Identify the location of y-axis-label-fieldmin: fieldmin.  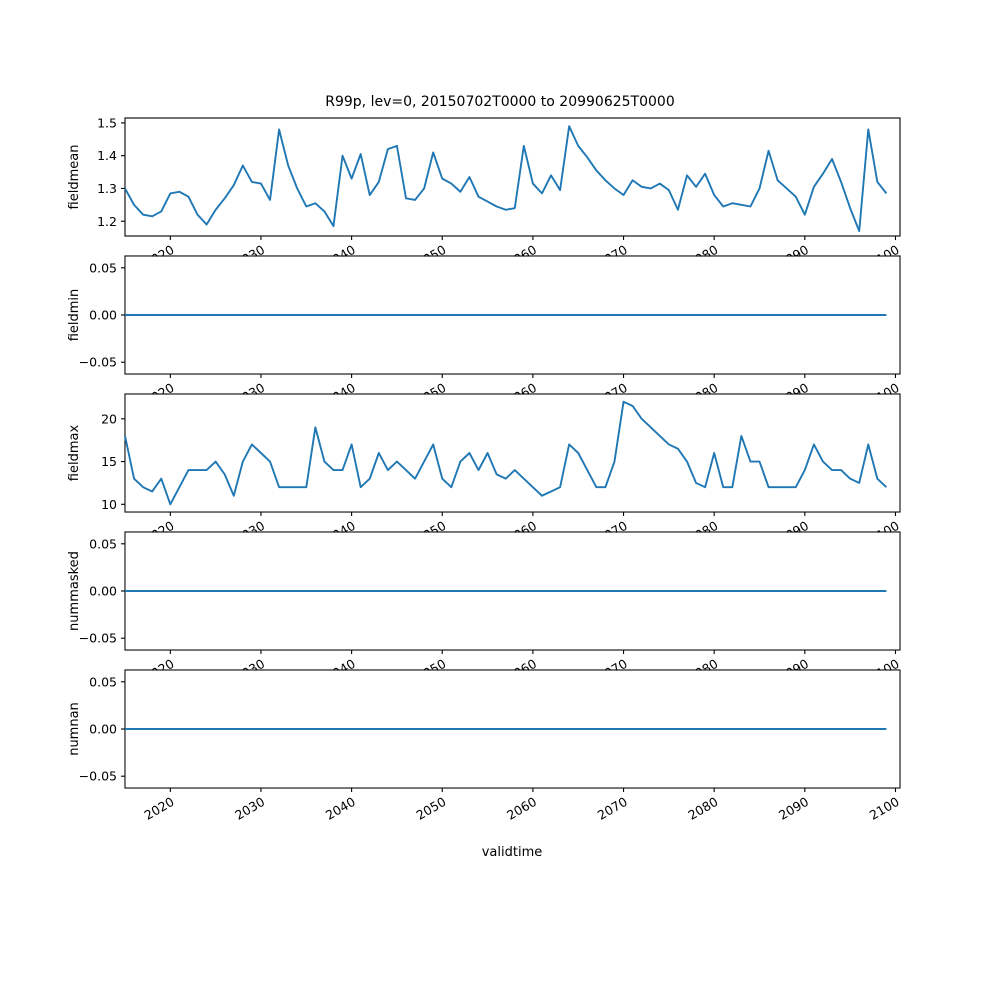
(74, 315).